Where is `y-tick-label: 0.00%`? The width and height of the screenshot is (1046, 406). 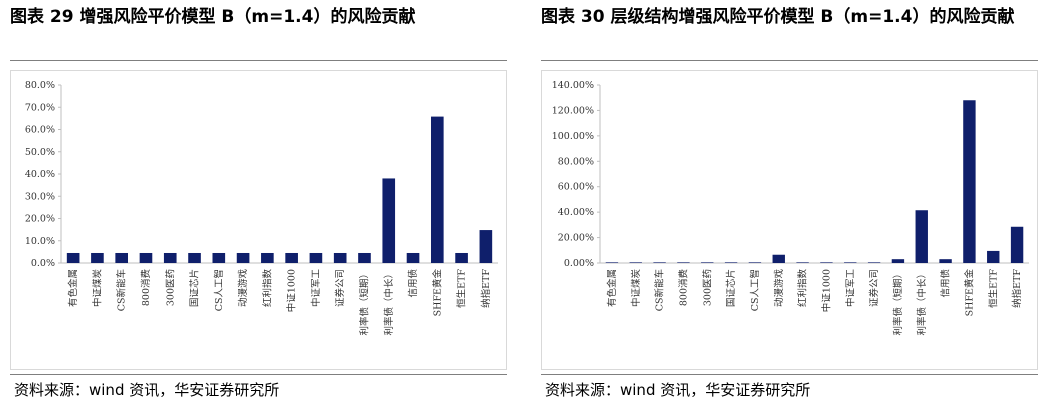
y-tick-label: 0.00% is located at coordinates (579, 263).